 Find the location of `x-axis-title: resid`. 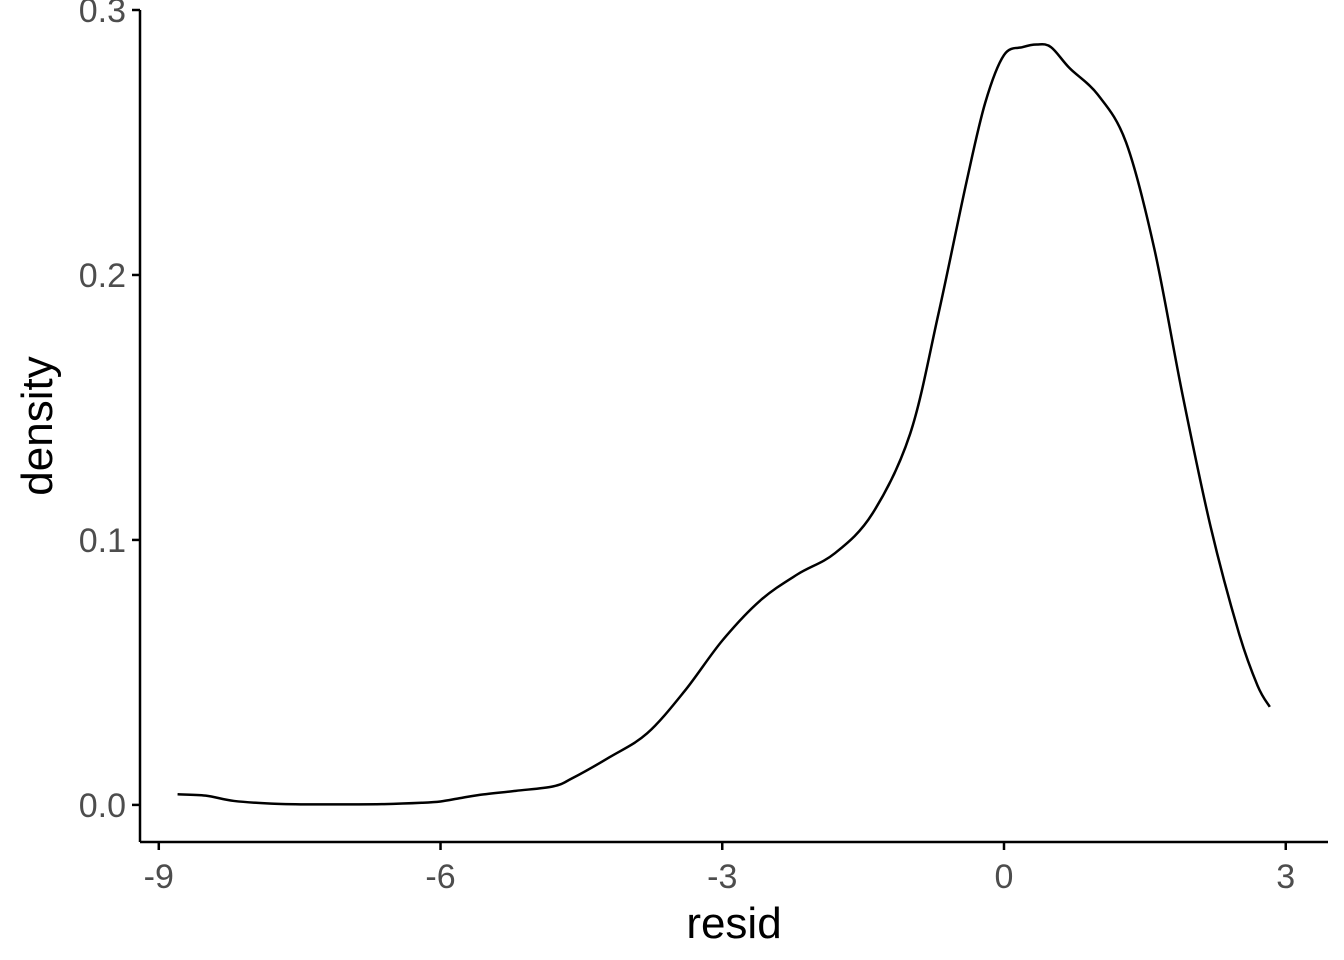

x-axis-title: resid is located at coordinates (733, 923).